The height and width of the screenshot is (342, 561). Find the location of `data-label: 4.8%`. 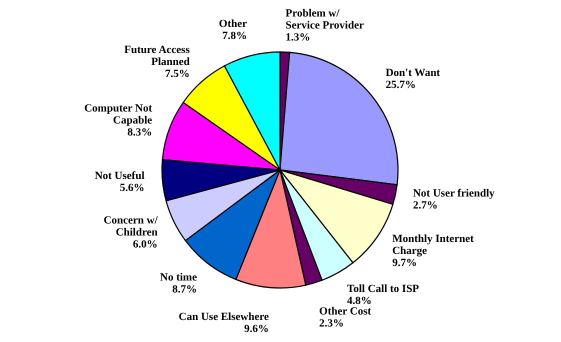

data-label: 4.8% is located at coordinates (359, 300).